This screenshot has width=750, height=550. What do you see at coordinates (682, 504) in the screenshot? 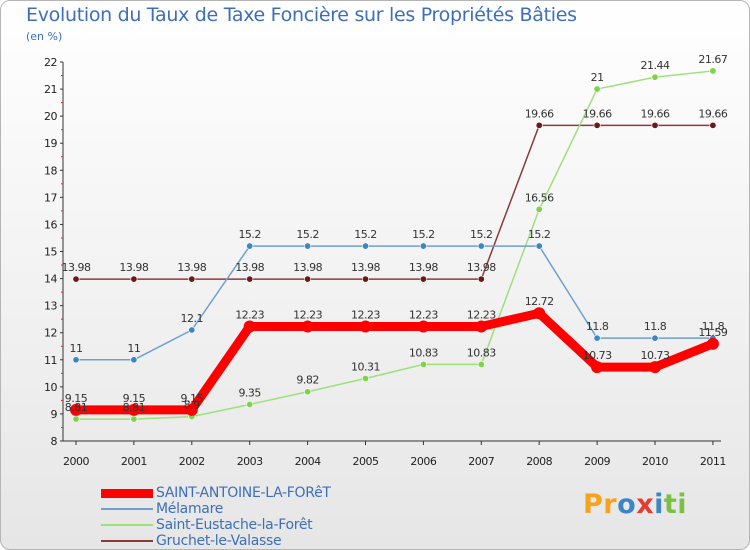
I see `logo-letter: i` at bounding box center [682, 504].